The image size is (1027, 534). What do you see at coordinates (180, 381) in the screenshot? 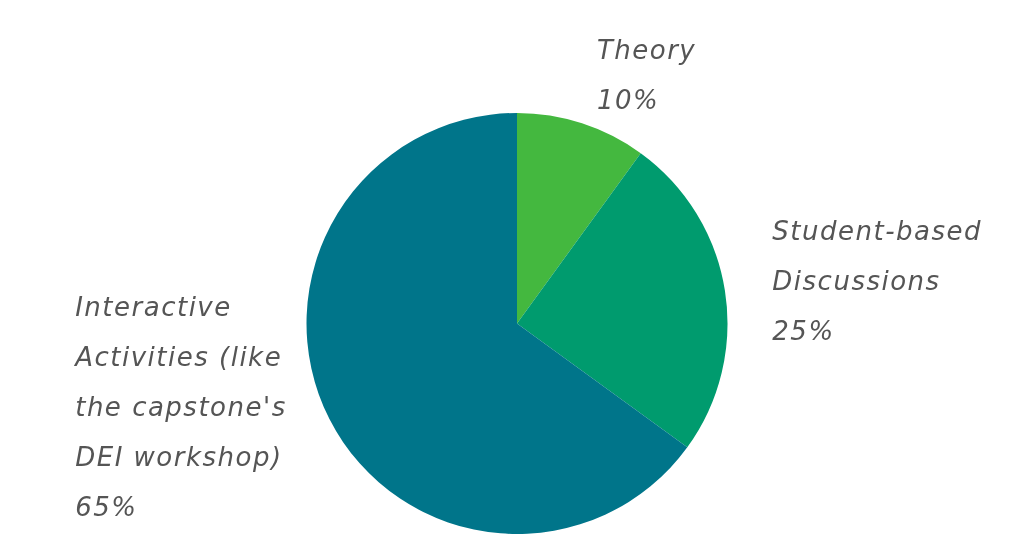
I see `slice-label: Interactive Activities (like the capstone's DEI workshop)` at bounding box center [180, 381].